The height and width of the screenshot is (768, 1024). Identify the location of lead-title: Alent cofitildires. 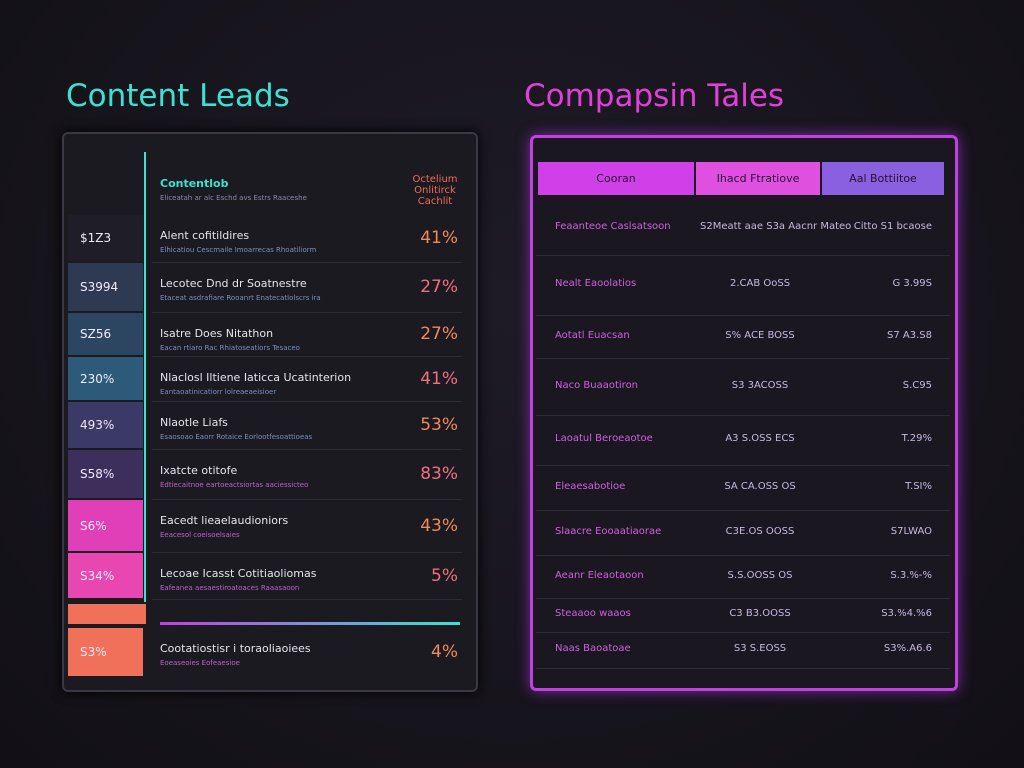
(205, 235).